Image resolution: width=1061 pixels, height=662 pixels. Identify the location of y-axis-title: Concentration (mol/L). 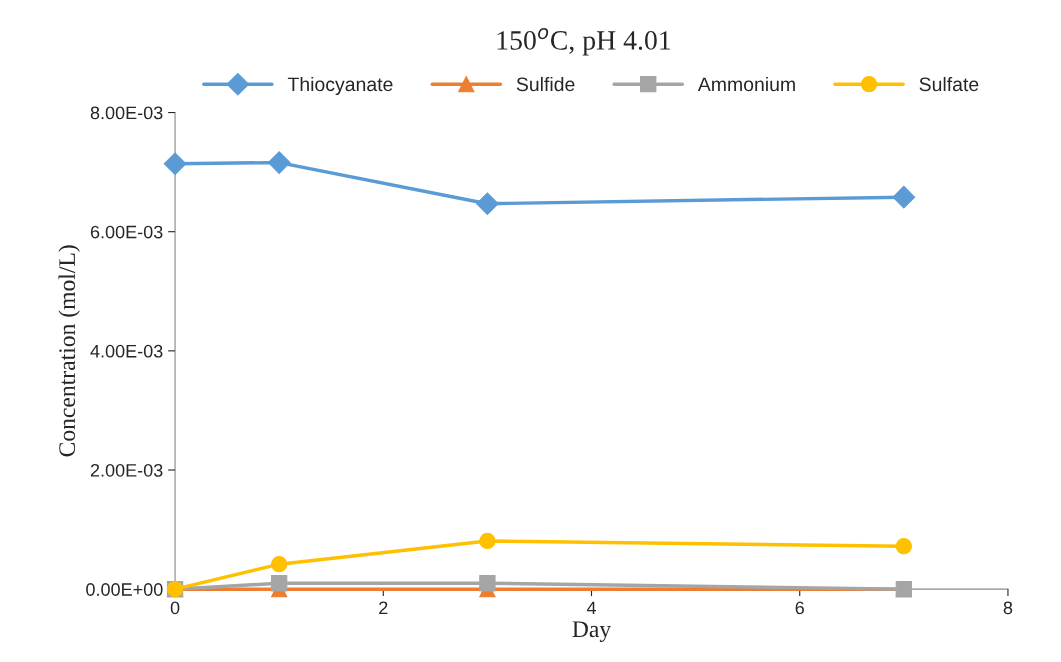
(69, 351).